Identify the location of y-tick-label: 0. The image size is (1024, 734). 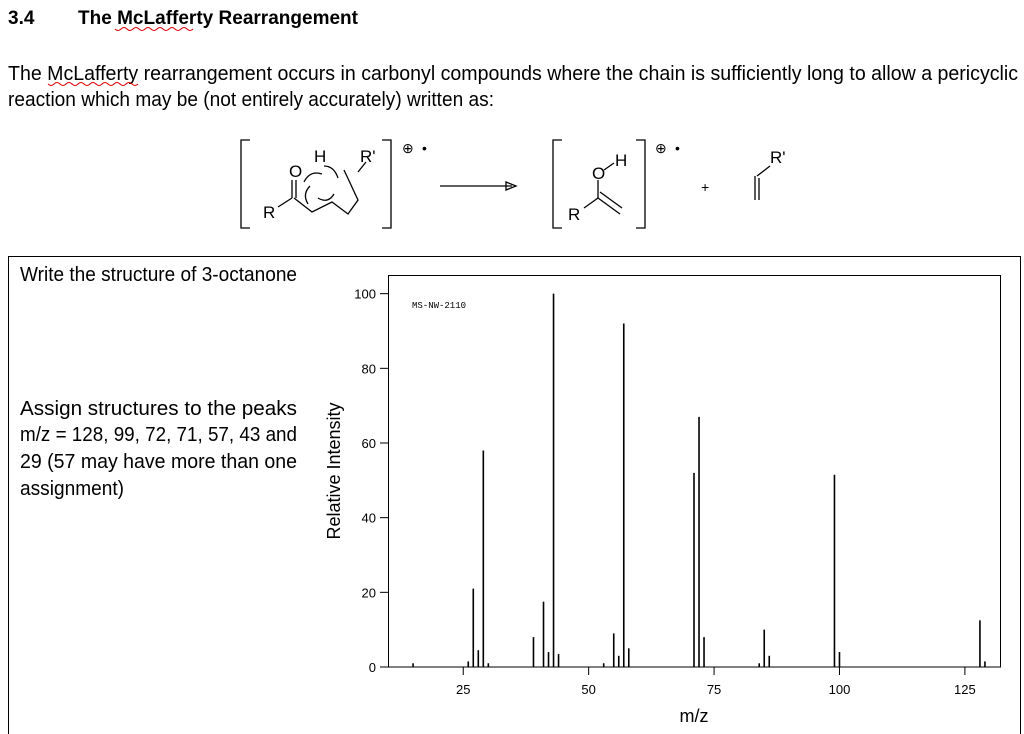
(372, 667).